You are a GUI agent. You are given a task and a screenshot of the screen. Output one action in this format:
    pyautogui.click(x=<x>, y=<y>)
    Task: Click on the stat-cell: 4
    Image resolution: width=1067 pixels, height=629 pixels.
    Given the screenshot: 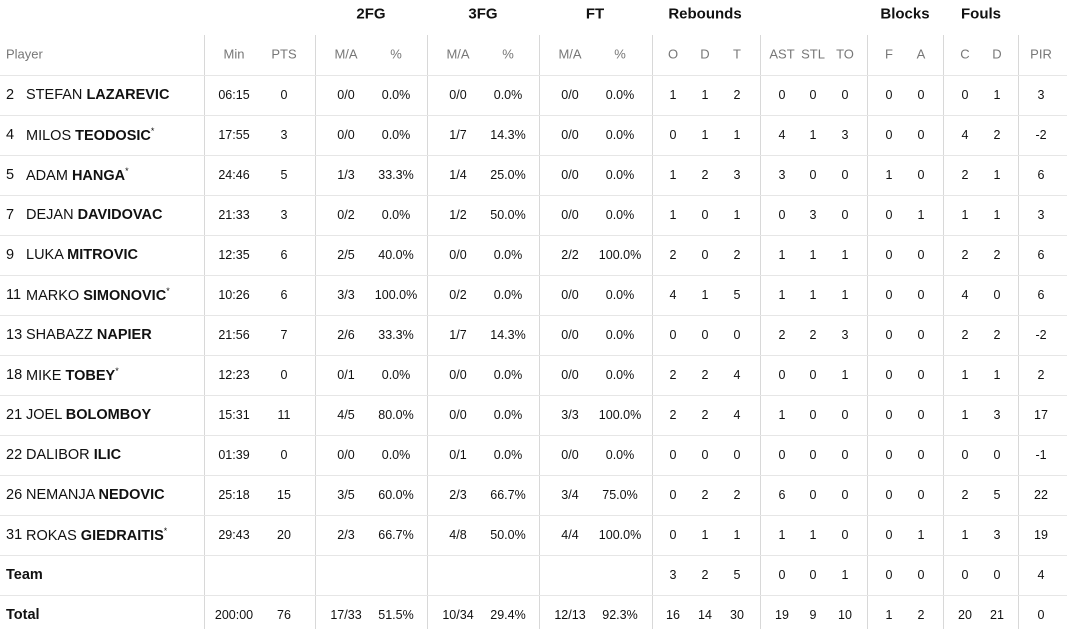 What is the action you would take?
    pyautogui.click(x=965, y=135)
    